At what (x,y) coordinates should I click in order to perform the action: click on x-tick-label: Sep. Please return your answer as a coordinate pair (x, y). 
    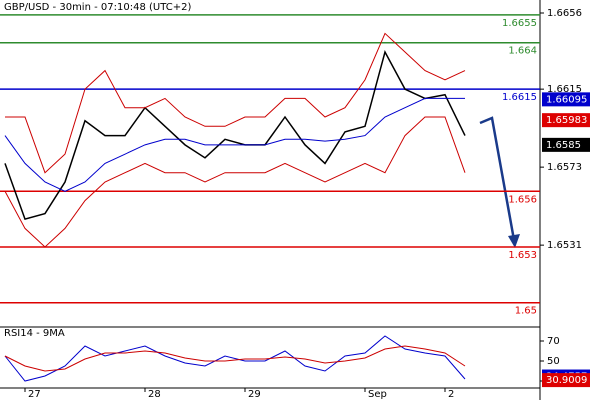
    Looking at the image, I should click on (377, 394).